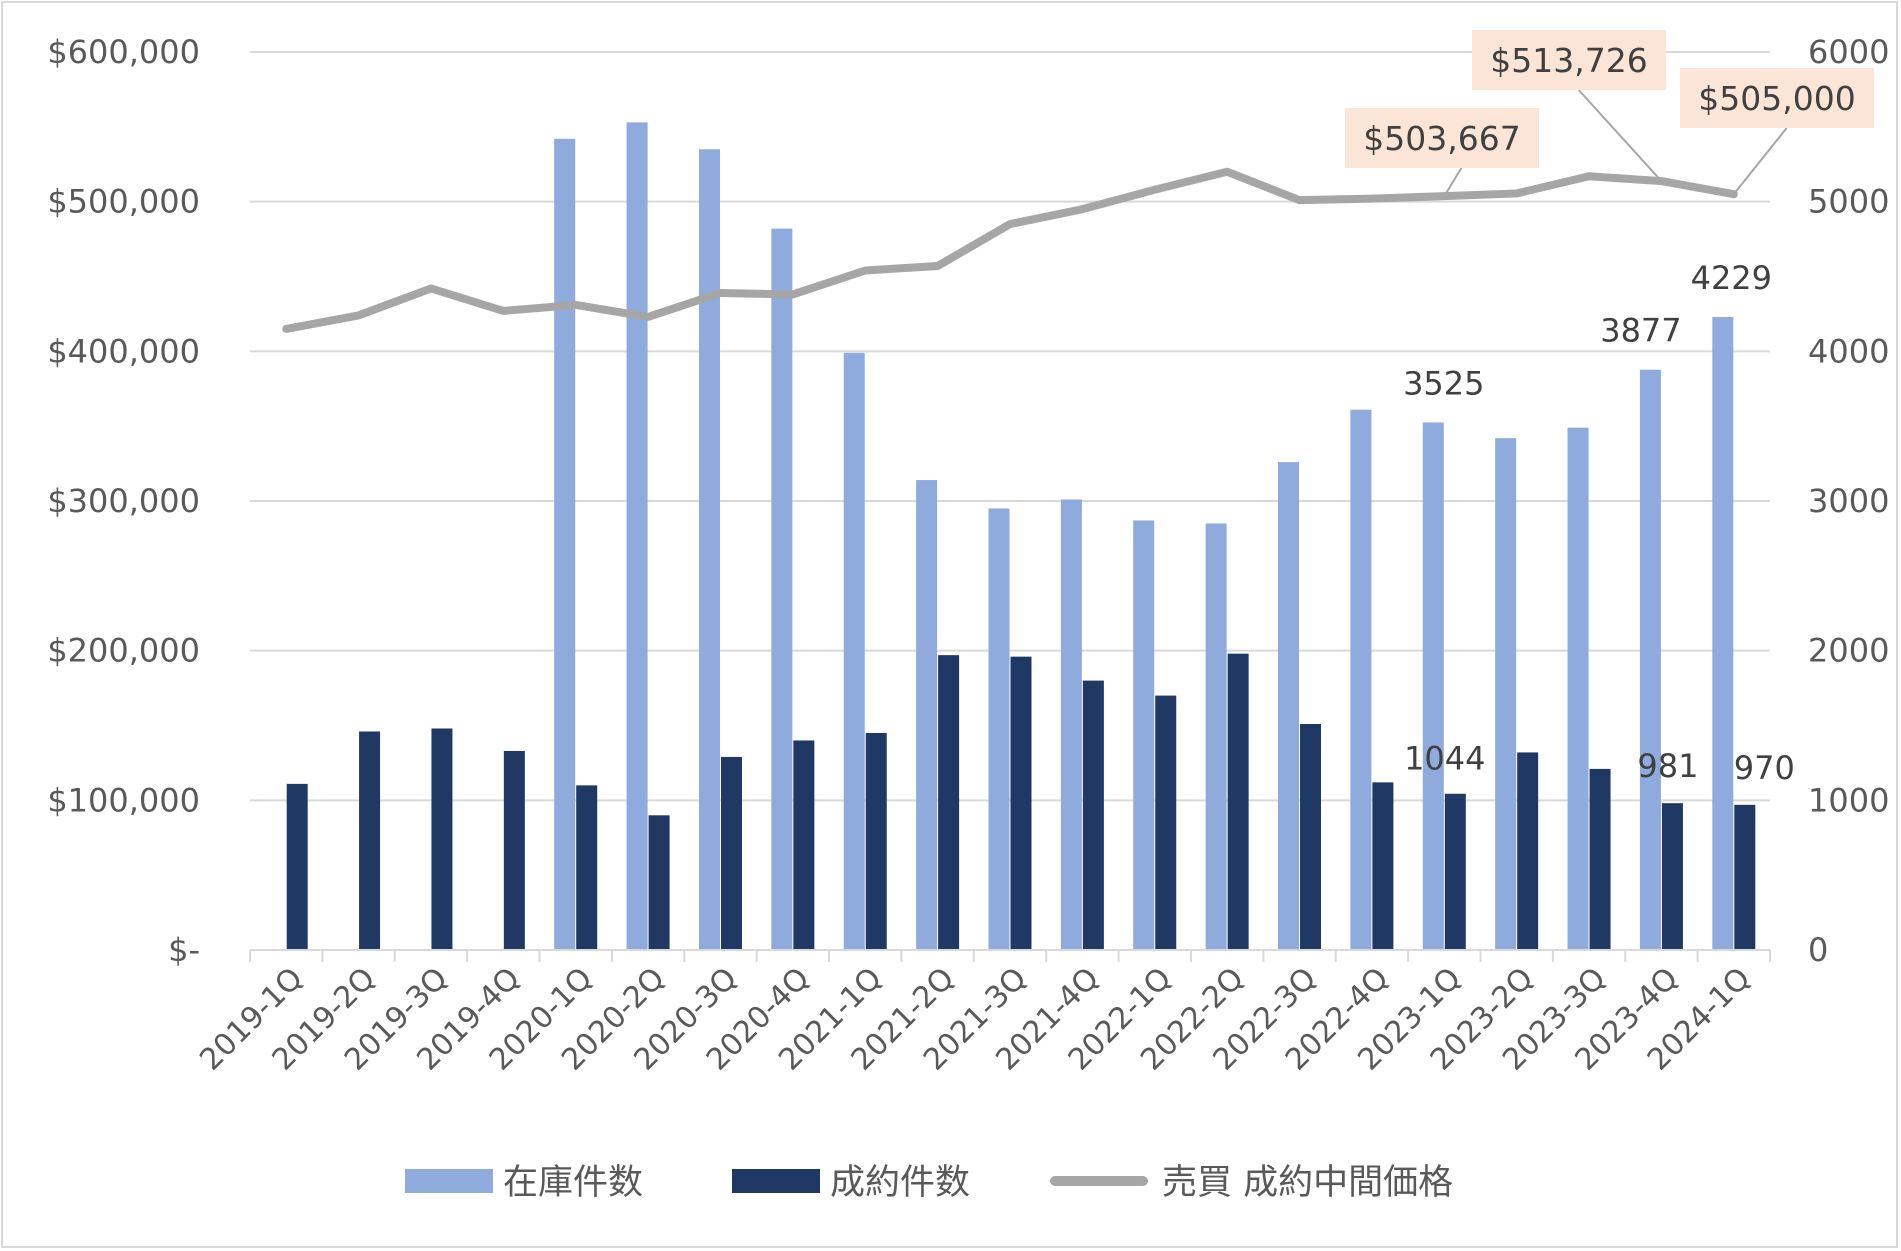  I want to click on line-series, so click(1010, 250).